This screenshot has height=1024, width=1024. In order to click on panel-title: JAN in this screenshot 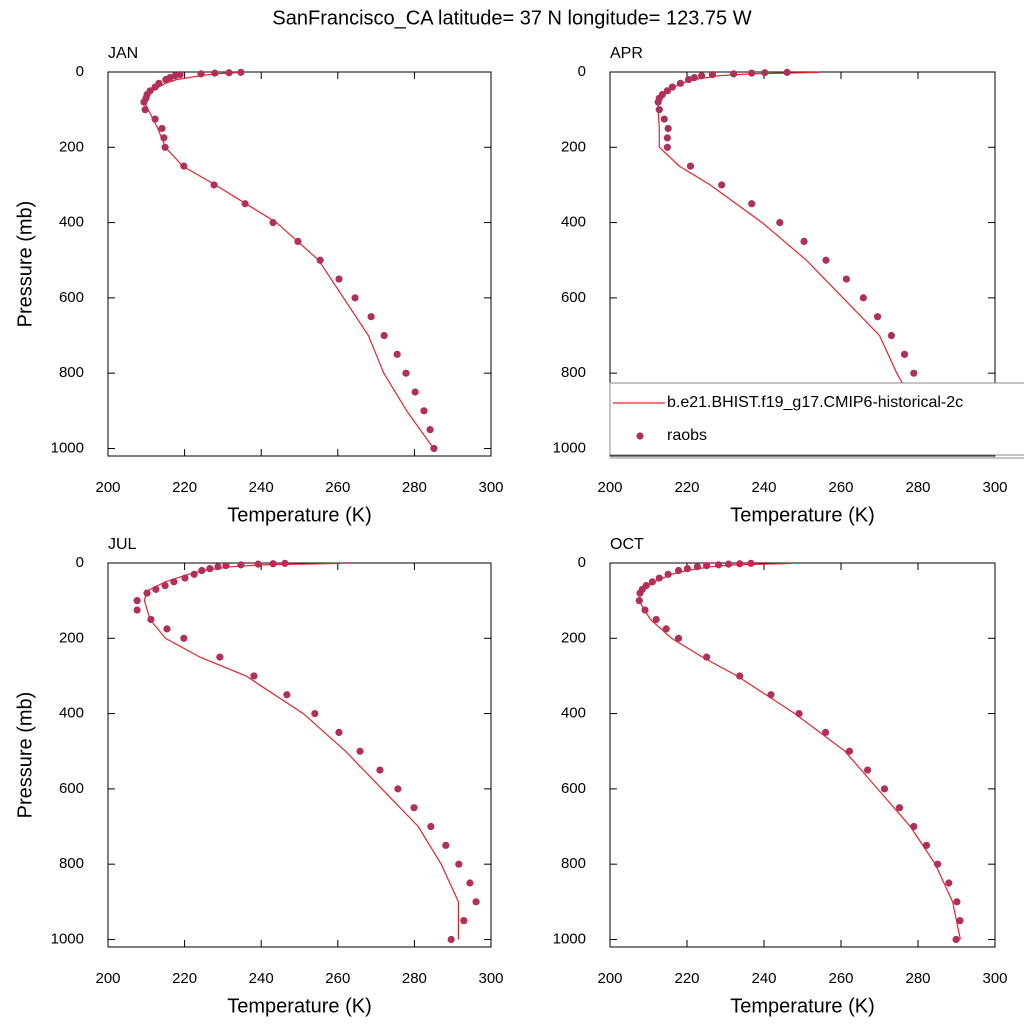, I will do `click(123, 53)`.